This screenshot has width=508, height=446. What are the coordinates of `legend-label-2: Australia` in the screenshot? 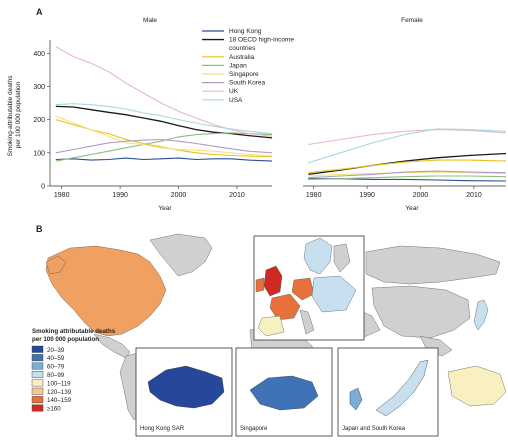 It's located at (242, 57).